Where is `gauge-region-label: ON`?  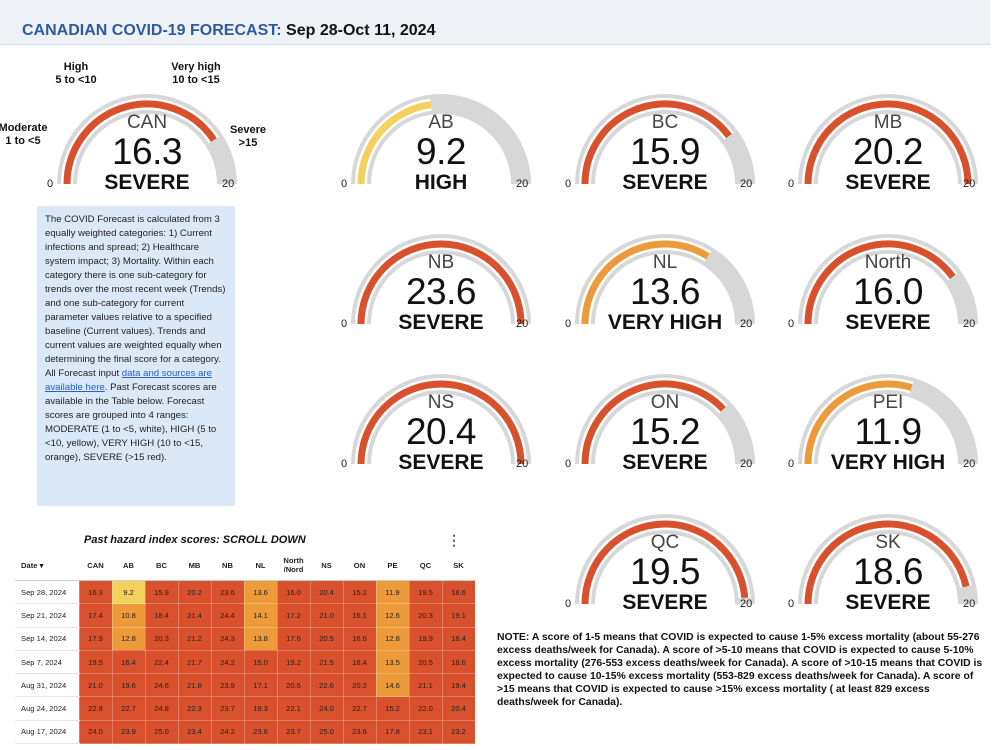 gauge-region-label: ON is located at coordinates (665, 402).